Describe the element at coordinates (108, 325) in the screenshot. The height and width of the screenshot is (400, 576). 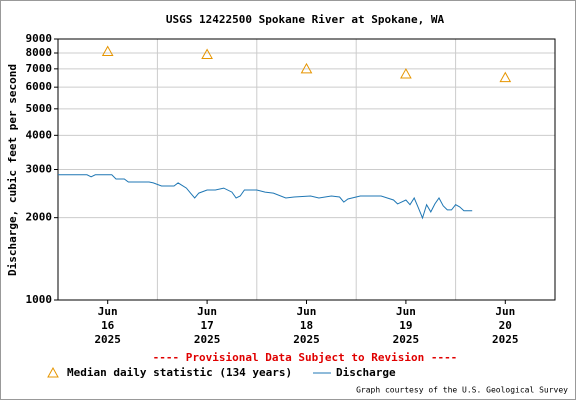
I see `x-tick-label: 16` at that location.